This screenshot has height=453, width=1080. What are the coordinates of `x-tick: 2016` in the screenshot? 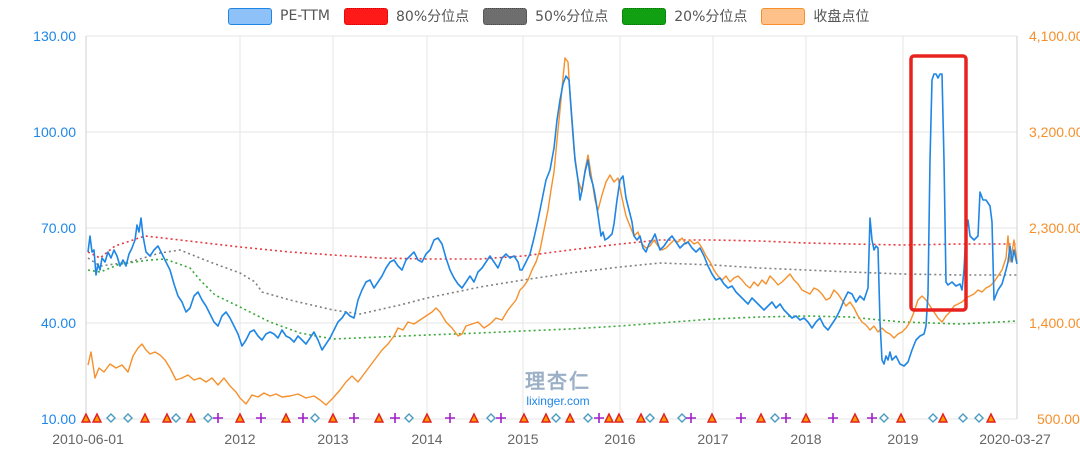 It's located at (619, 439).